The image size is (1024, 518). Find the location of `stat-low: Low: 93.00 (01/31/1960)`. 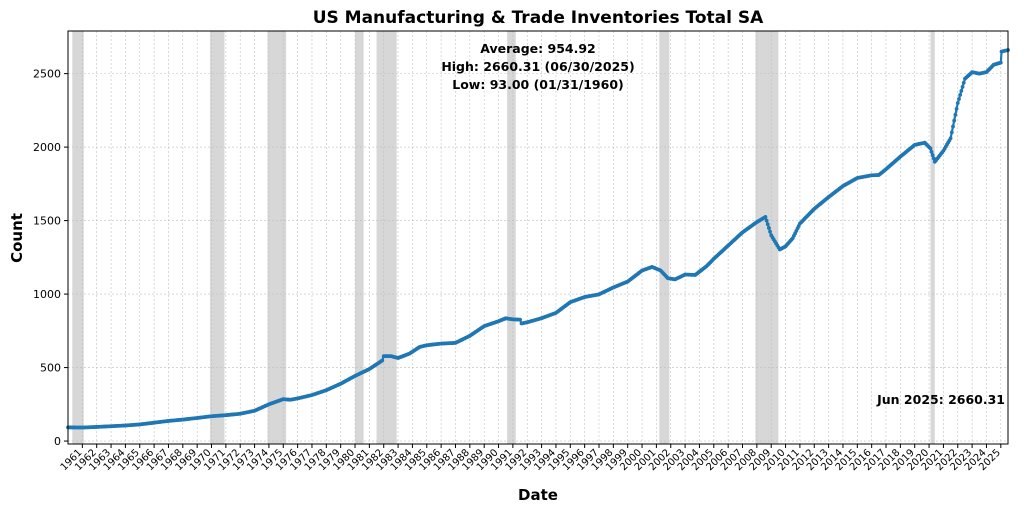

stat-low: Low: 93.00 (01/31/1960) is located at coordinates (537, 84).